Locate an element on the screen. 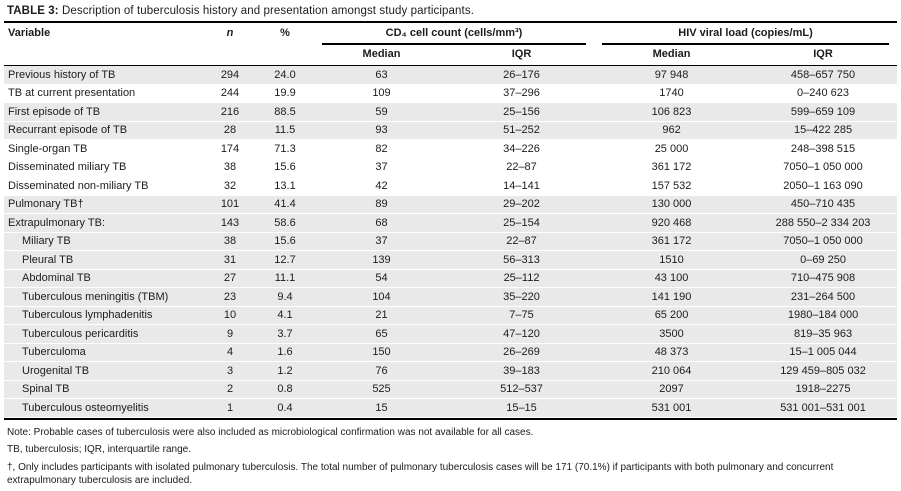  cell-variable: Tuberculous osteomyelitis is located at coordinates (104, 408).